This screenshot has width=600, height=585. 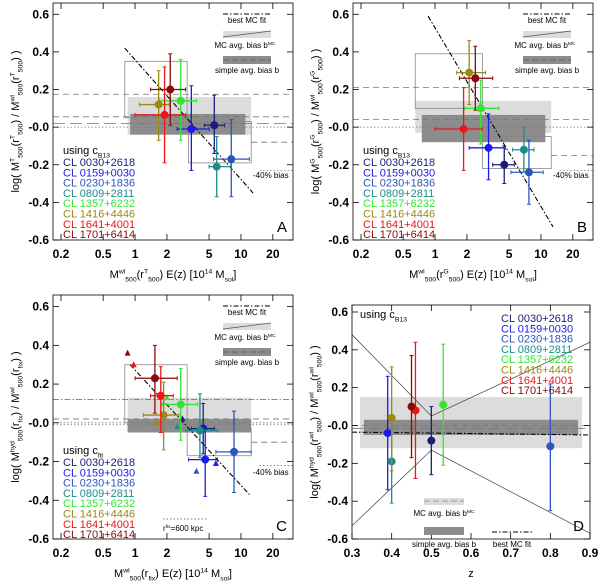 What do you see at coordinates (473, 276) in the screenshot?
I see `x-axis-label: Mwl​500​(rG​500​) E(z) [1014​ Msol​]` at bounding box center [473, 276].